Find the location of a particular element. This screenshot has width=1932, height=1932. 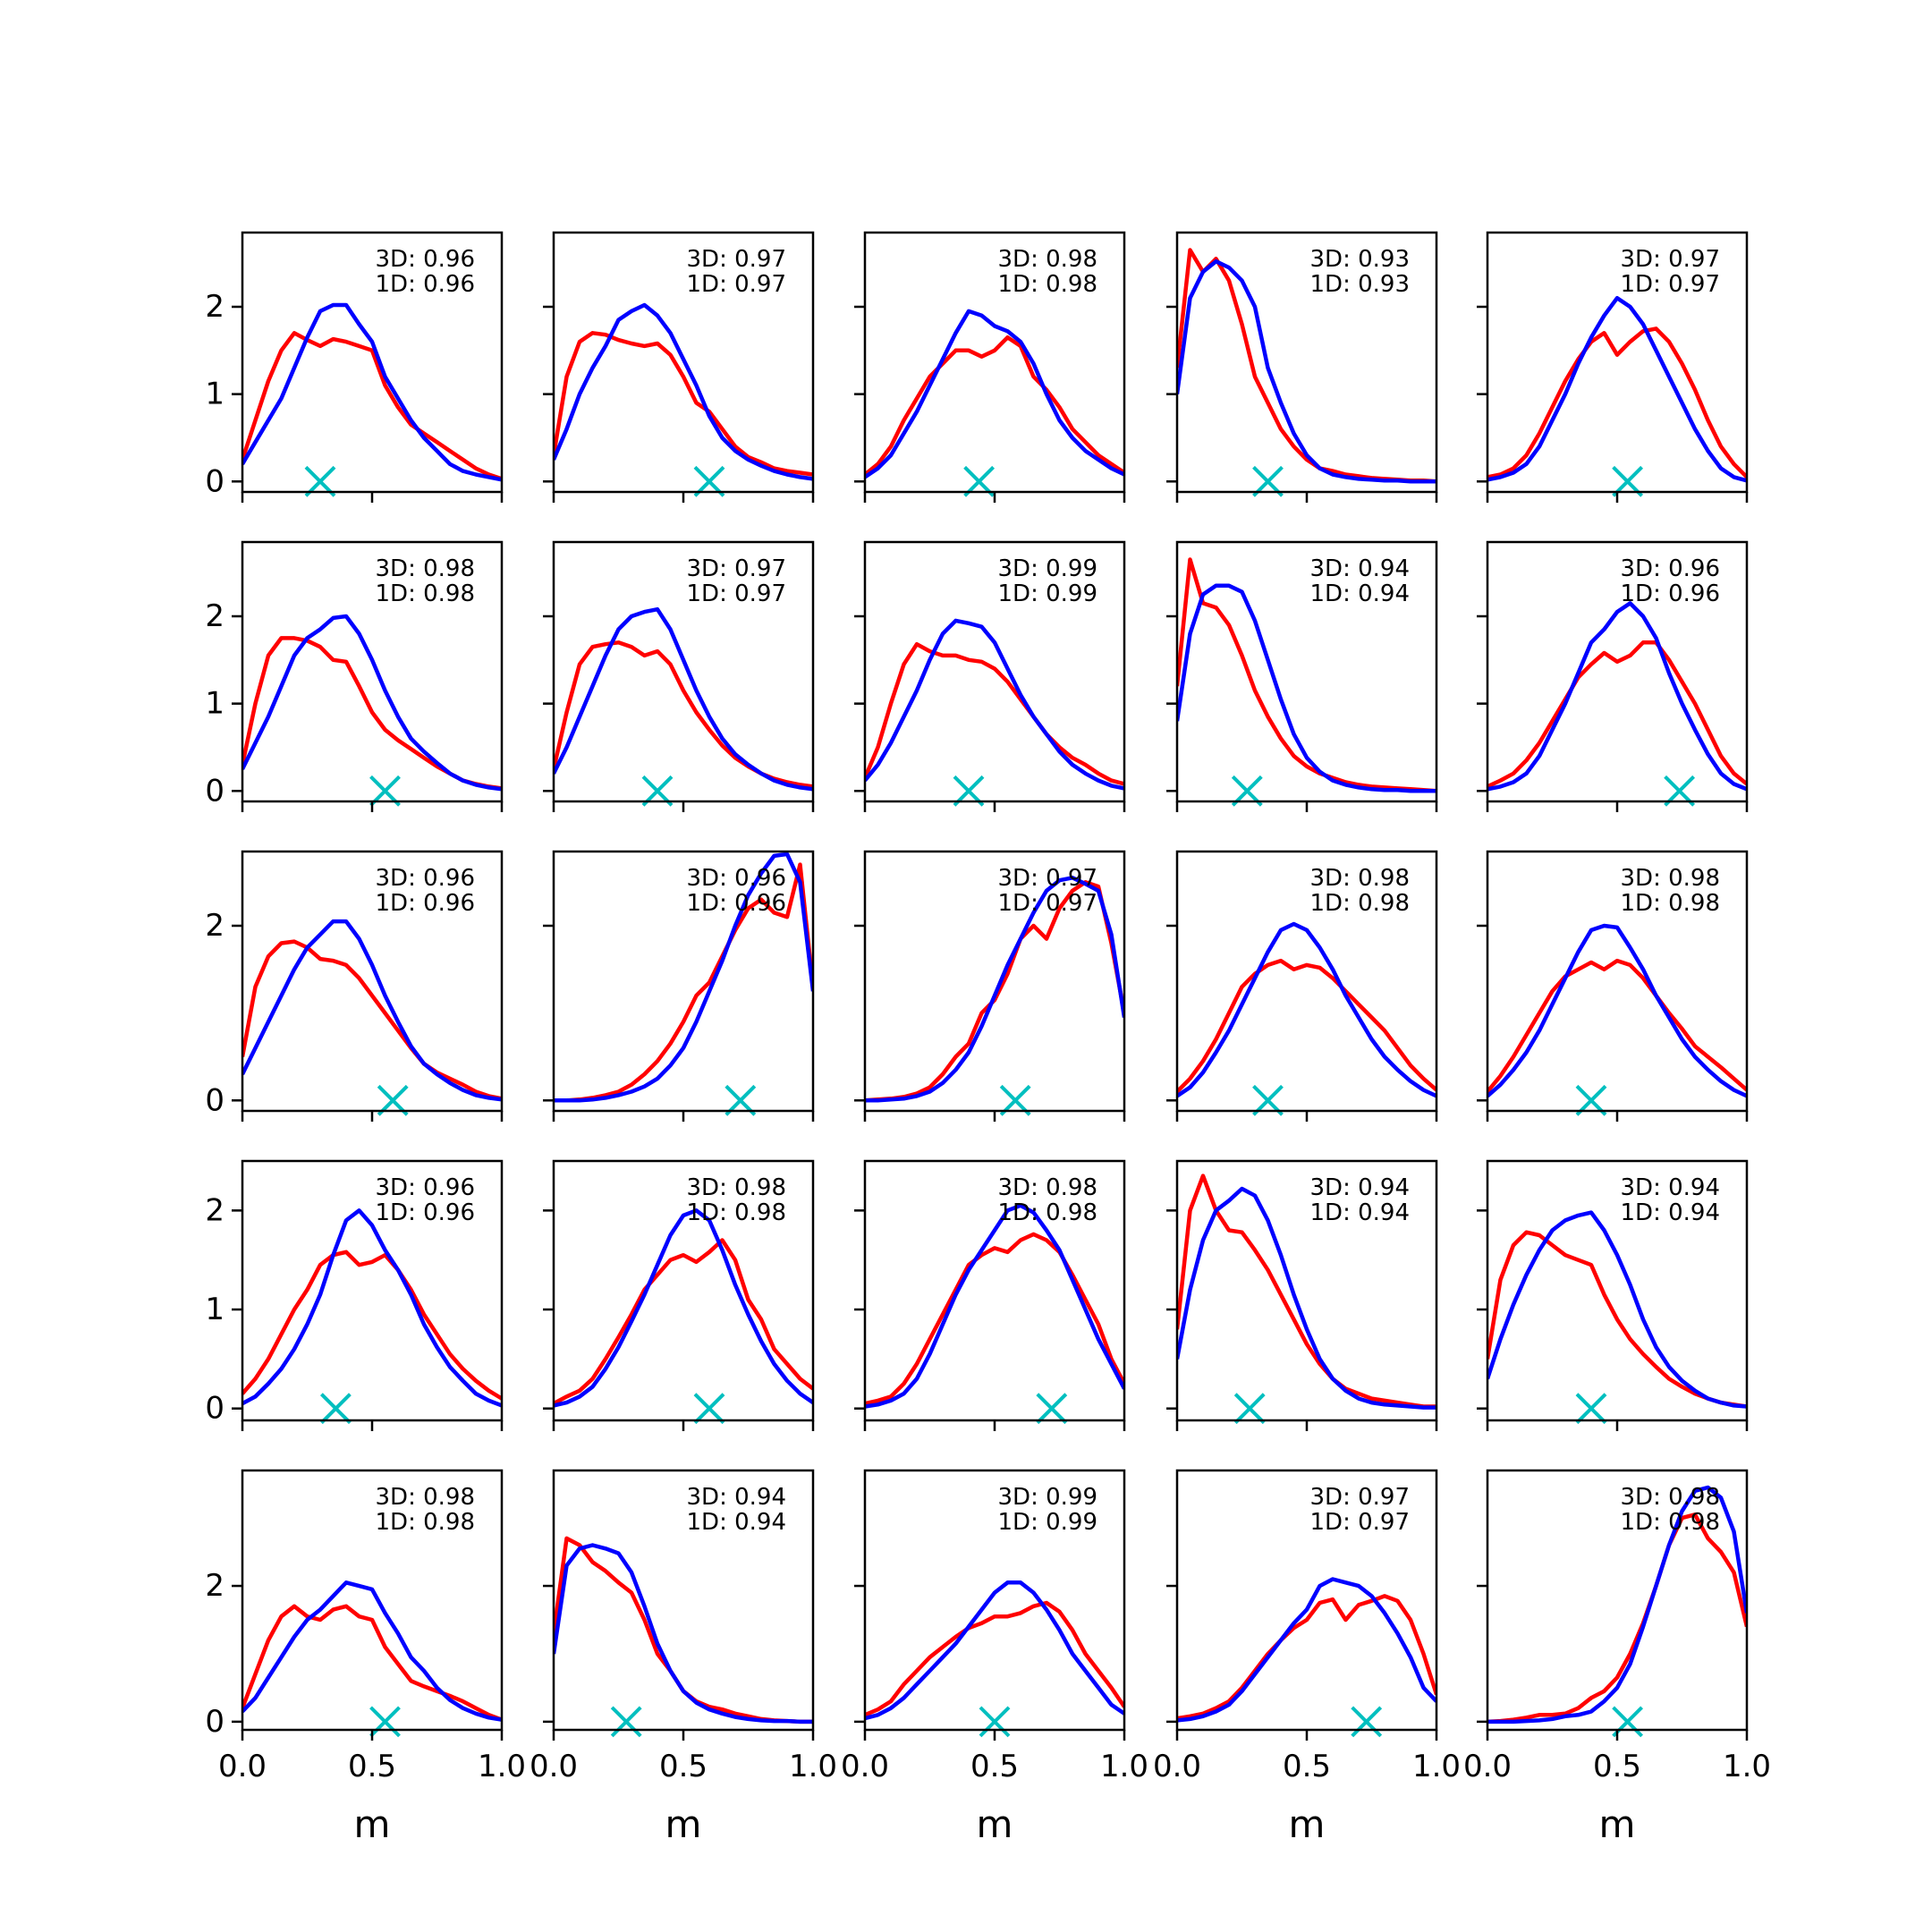

score-3d: 3D: 0.93 is located at coordinates (1360, 259).